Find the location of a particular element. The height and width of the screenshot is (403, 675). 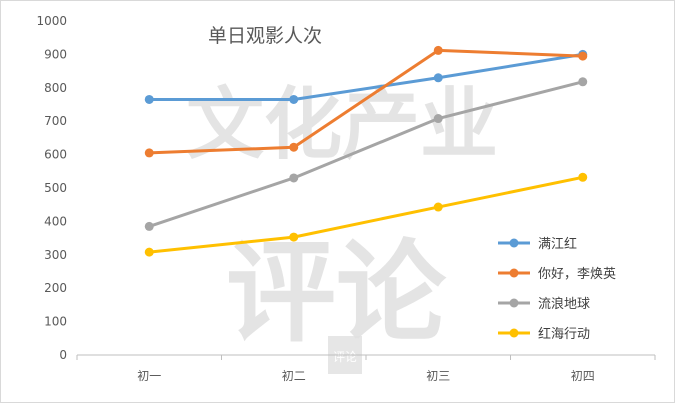

legend-item: 流浪地球 is located at coordinates (544, 304).